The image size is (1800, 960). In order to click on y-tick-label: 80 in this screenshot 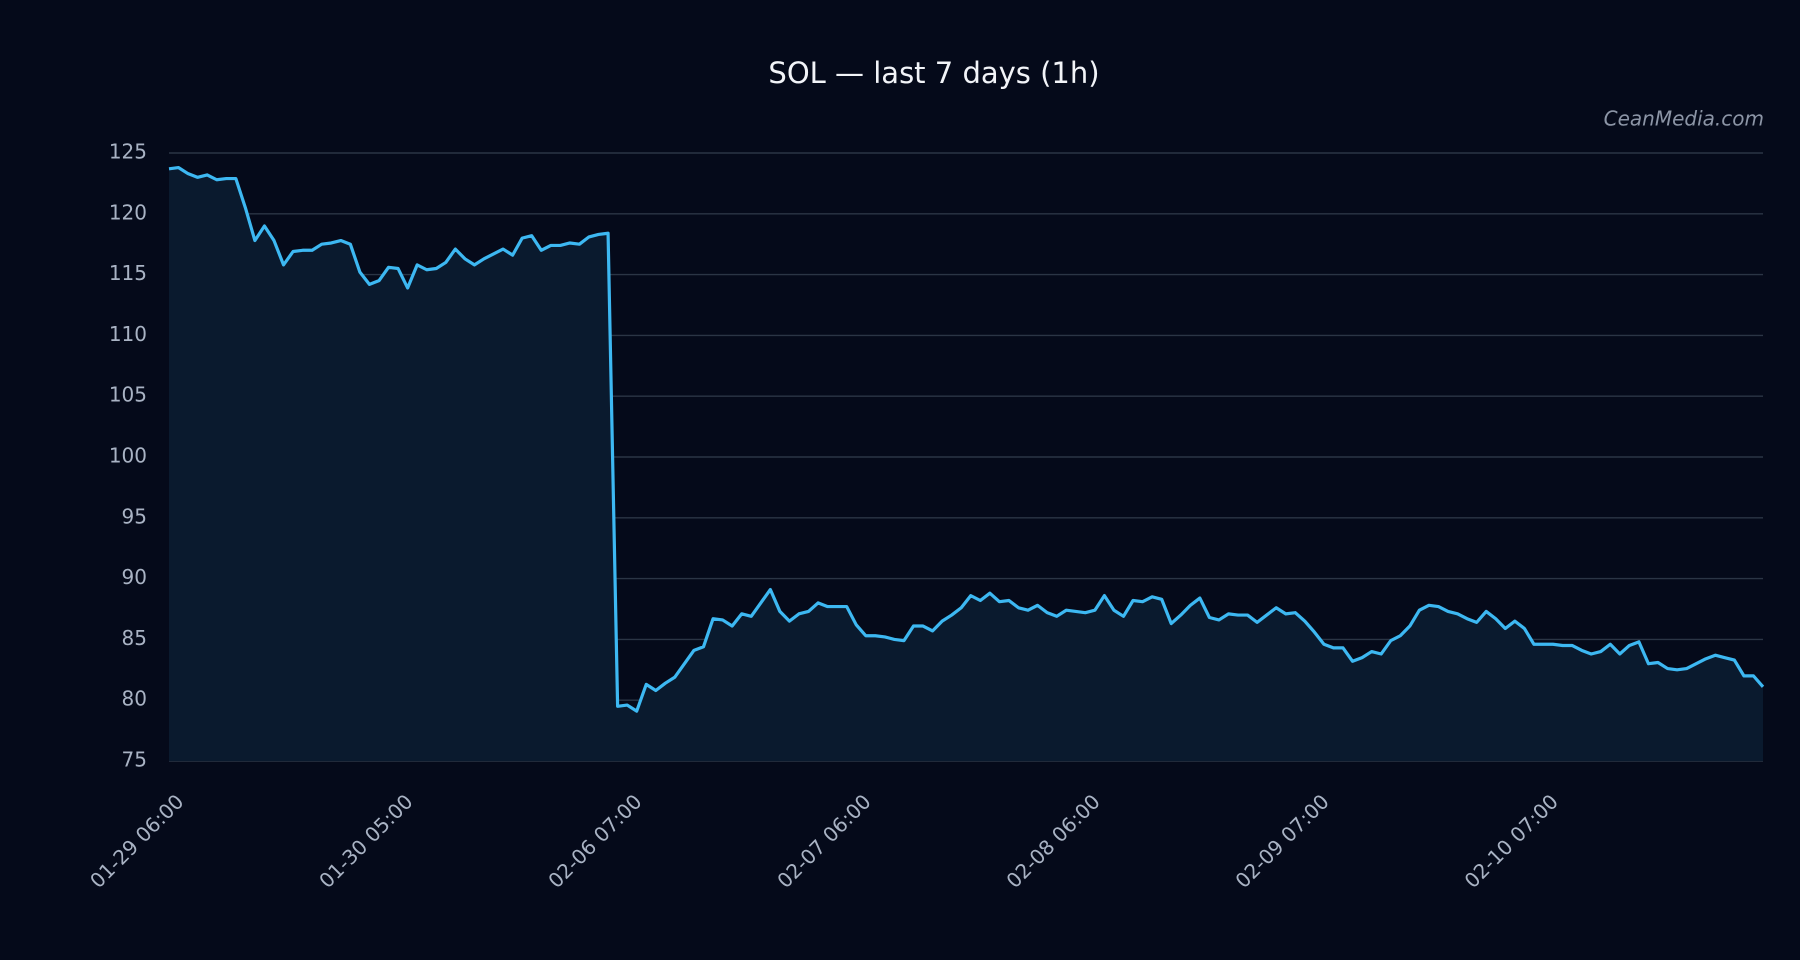, I will do `click(134, 699)`.